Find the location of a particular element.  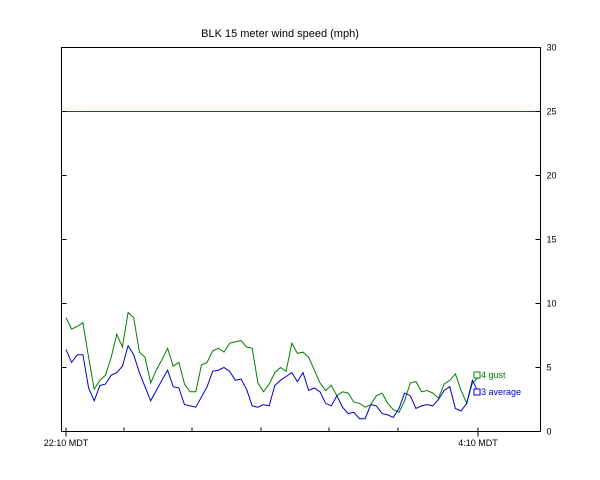

x-axis: 22:10 MDT 4:10 MDT is located at coordinates (271, 437).